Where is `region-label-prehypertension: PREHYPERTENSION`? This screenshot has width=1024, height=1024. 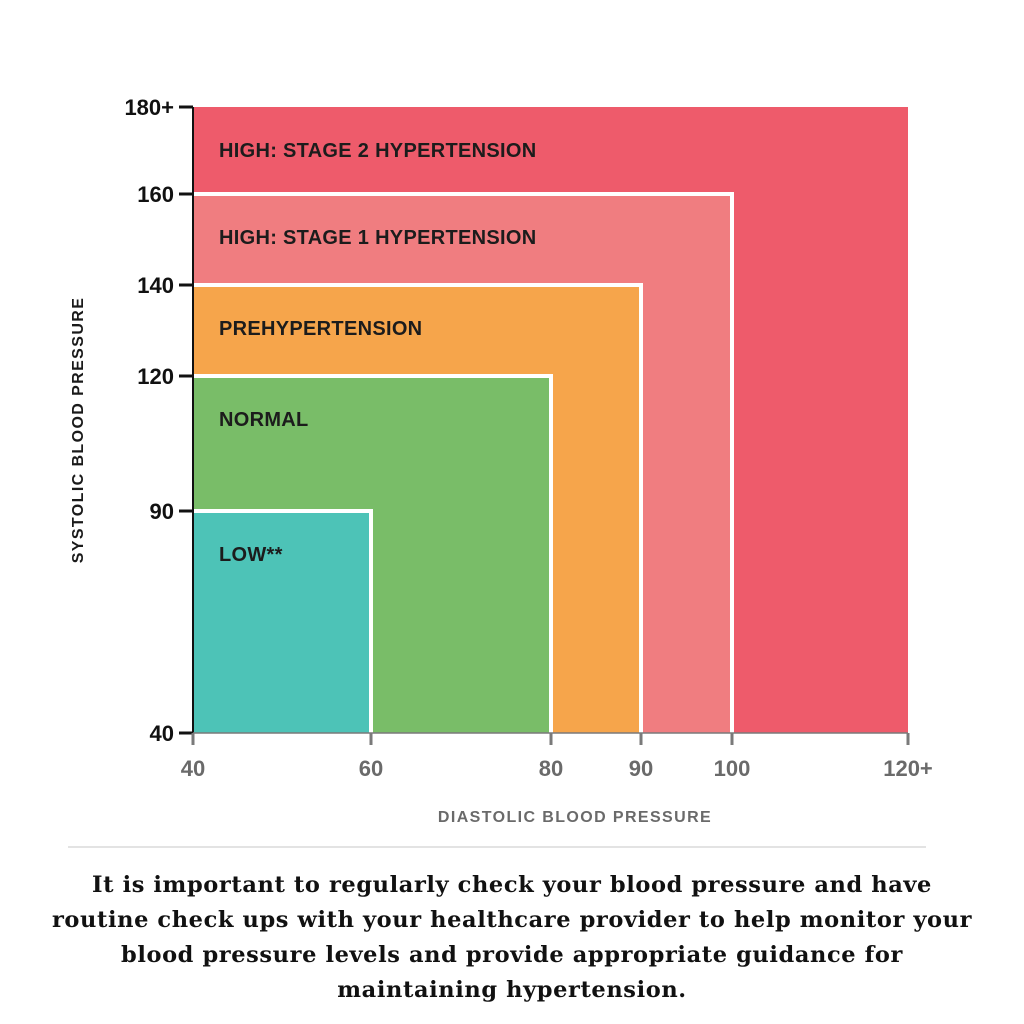
region-label-prehypertension: PREHYPERTENSION is located at coordinates (320, 329).